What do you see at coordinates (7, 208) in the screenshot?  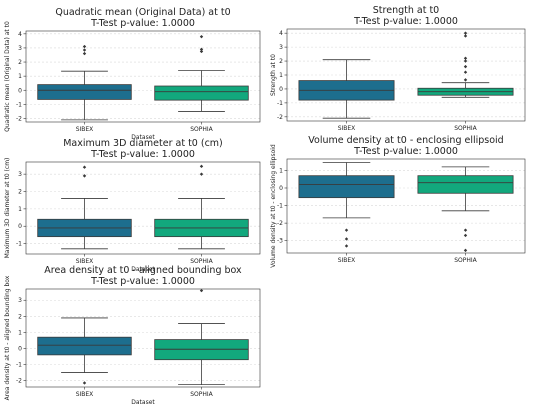 I see `y-axis-label: Maximum 3D diameter at t0 (cm)` at bounding box center [7, 208].